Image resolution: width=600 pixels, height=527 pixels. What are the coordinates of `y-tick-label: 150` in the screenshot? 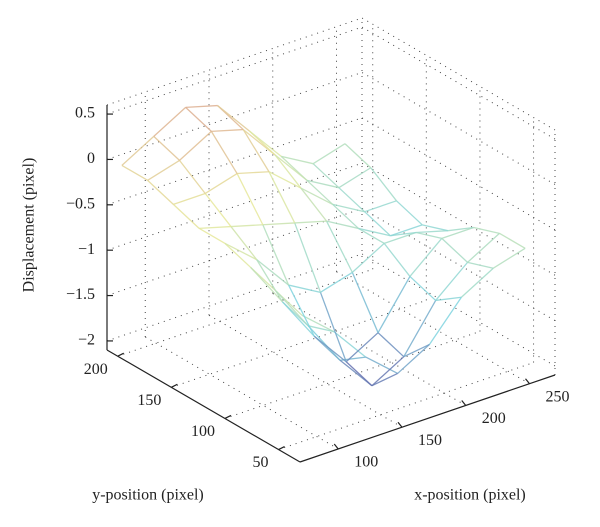 It's located at (149, 400).